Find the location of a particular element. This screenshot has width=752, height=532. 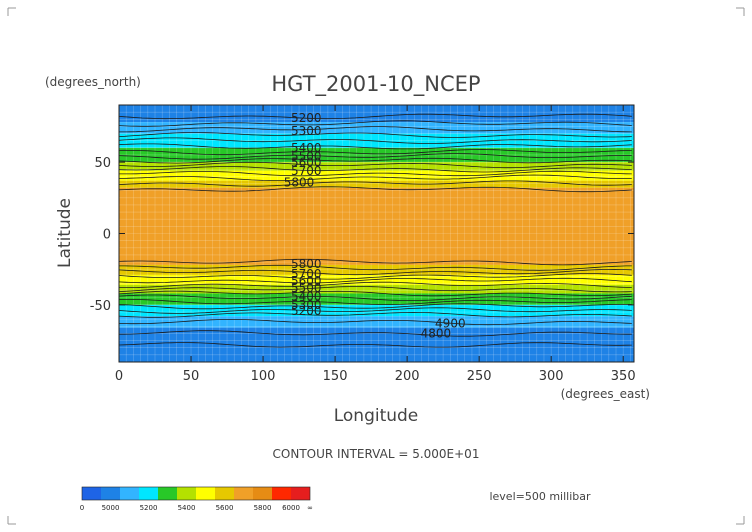

colorbar-label: ∞ is located at coordinates (310, 508).